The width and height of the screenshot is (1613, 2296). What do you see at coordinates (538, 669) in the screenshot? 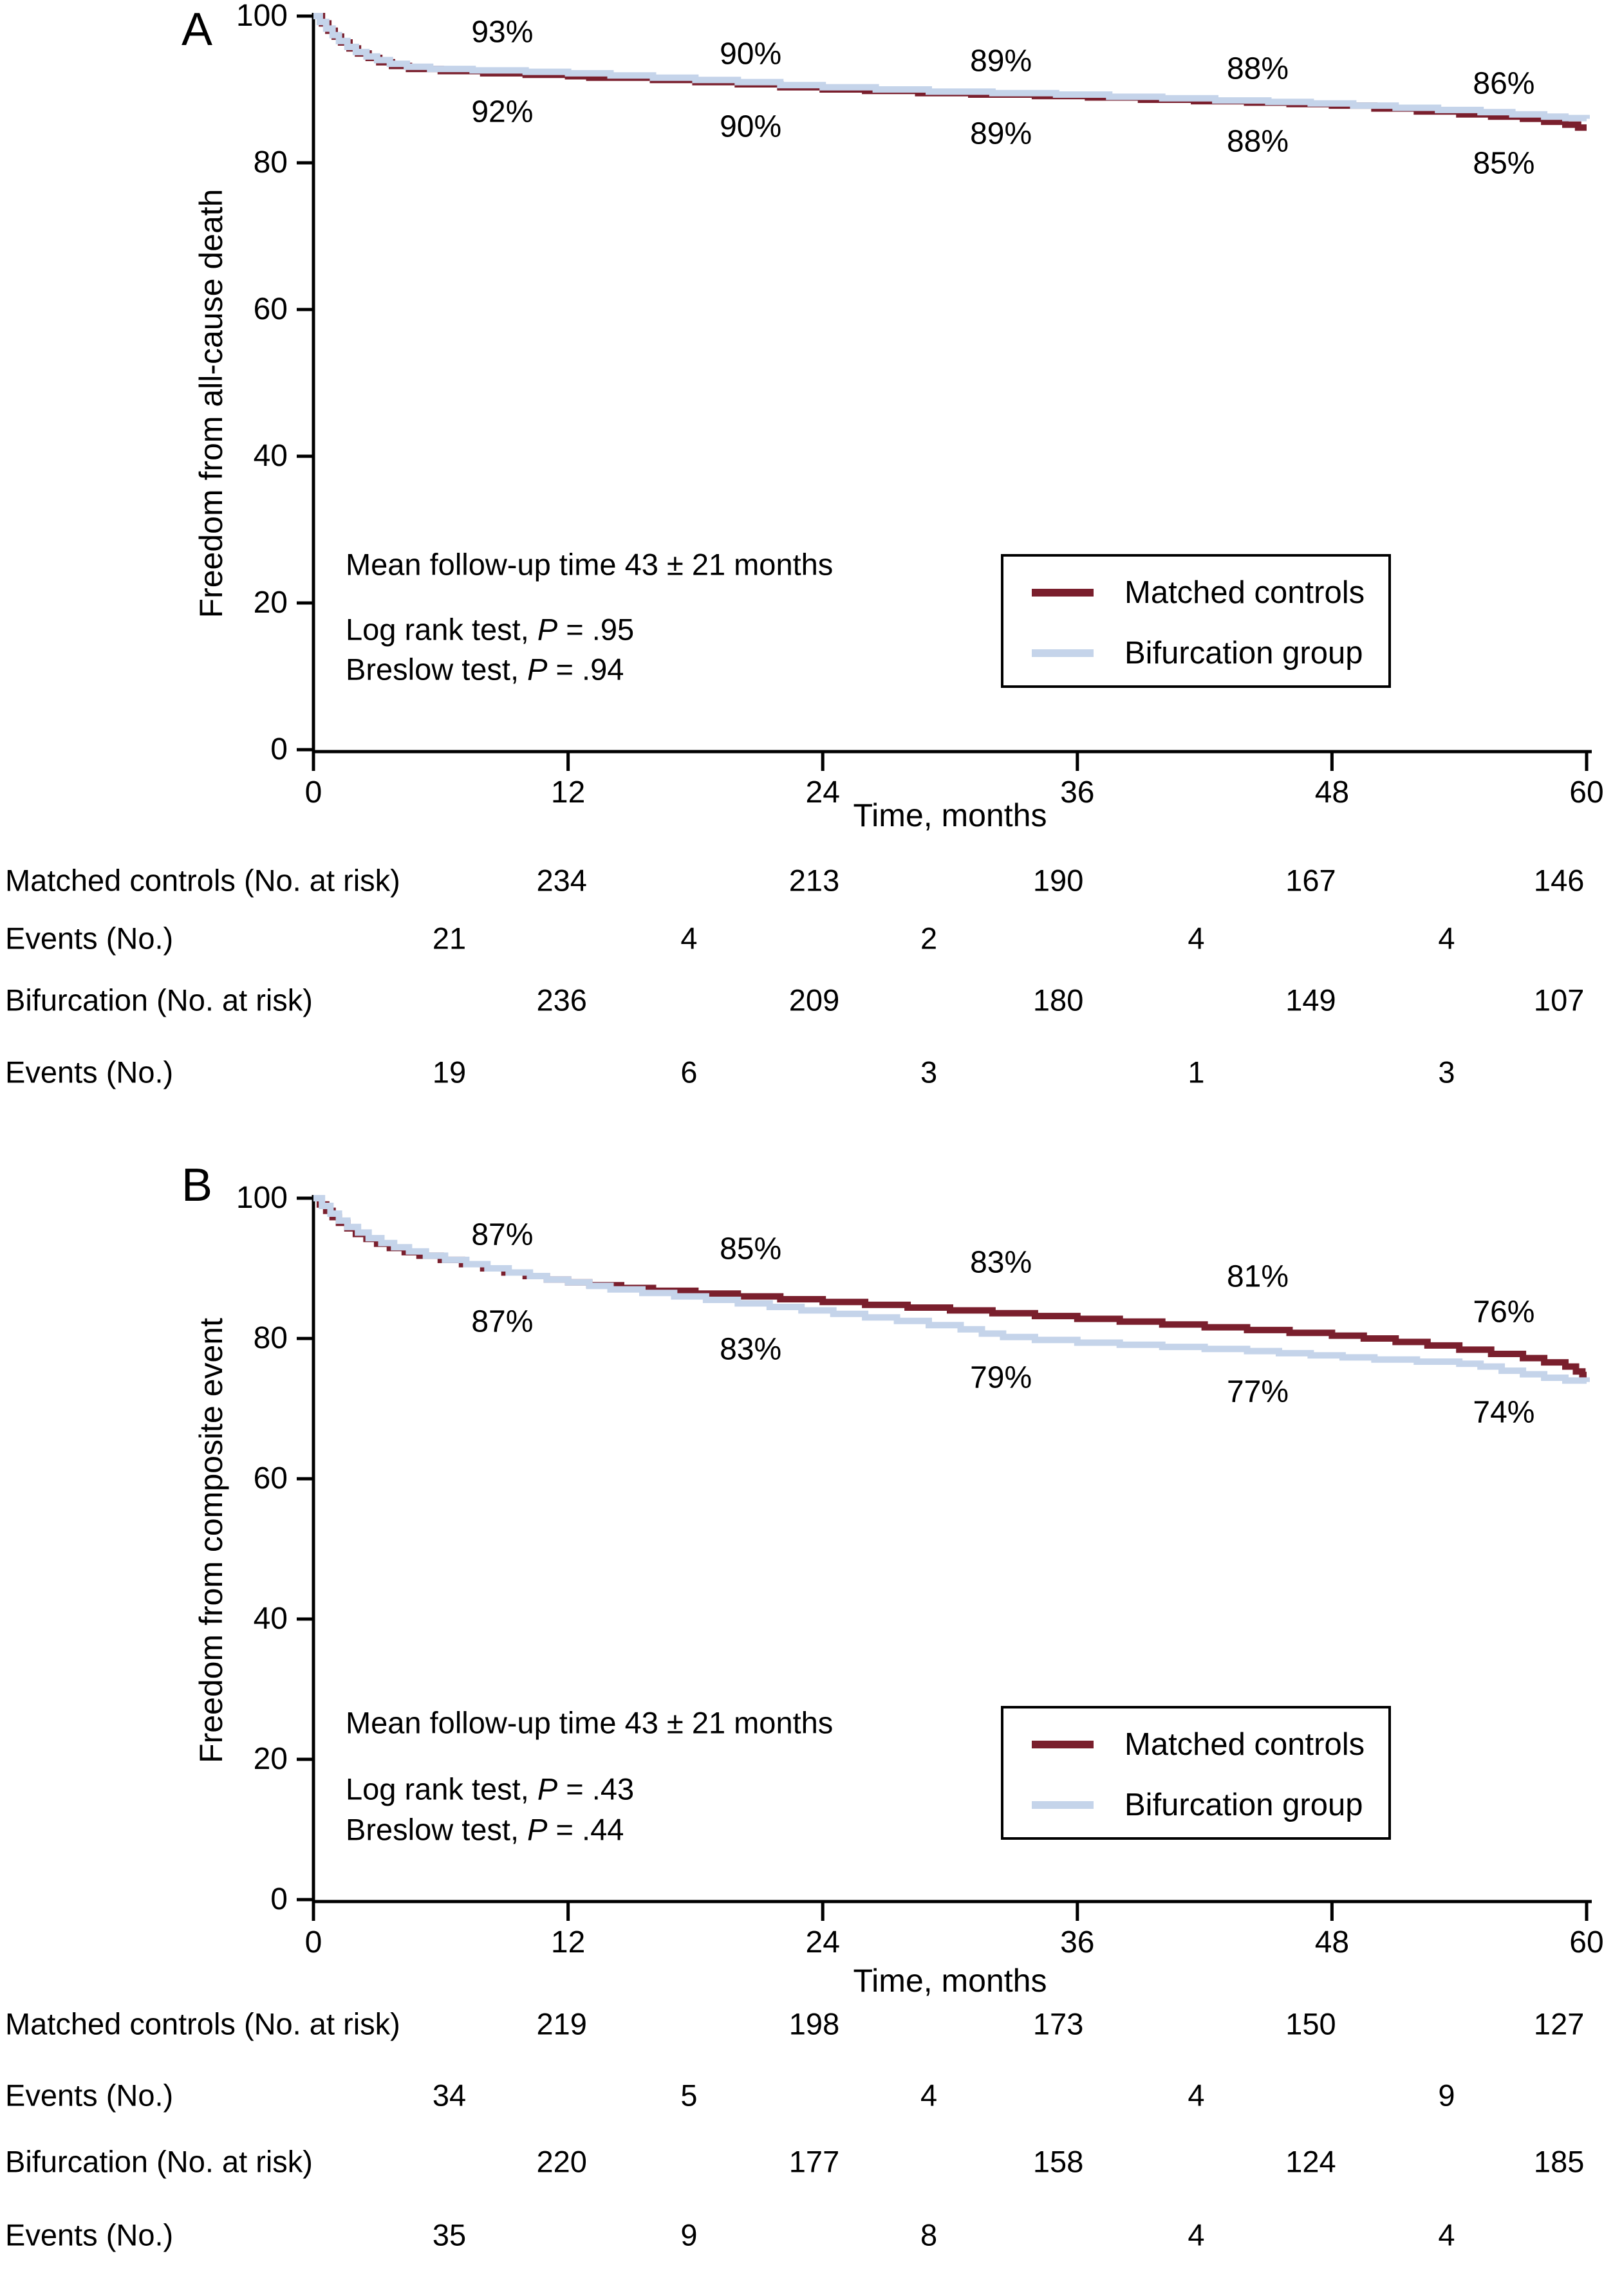
I see `panel-a-breslow-p: P` at bounding box center [538, 669].